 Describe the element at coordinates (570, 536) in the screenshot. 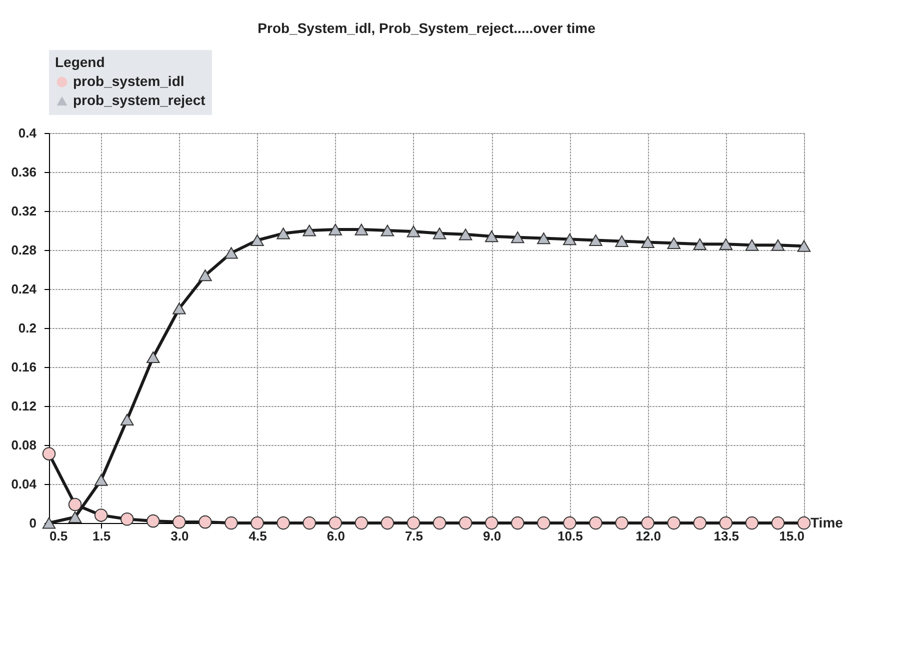

I see `x-tick-label: 10.5` at that location.